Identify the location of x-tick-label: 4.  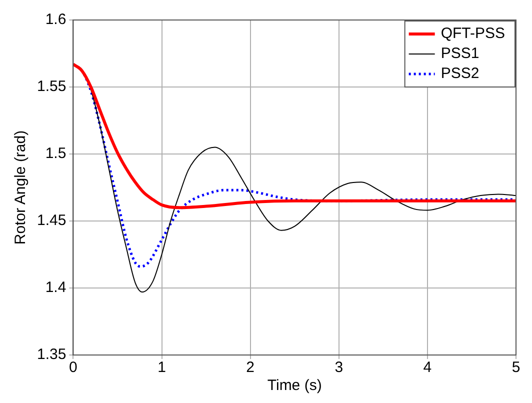
(427, 367).